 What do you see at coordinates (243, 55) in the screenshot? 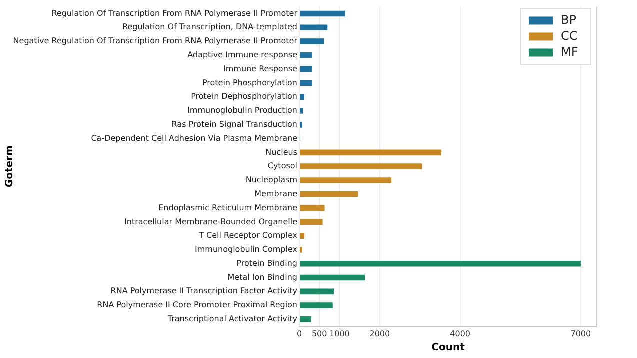
I see `y-tick-label: Adaptive Immune response` at bounding box center [243, 55].